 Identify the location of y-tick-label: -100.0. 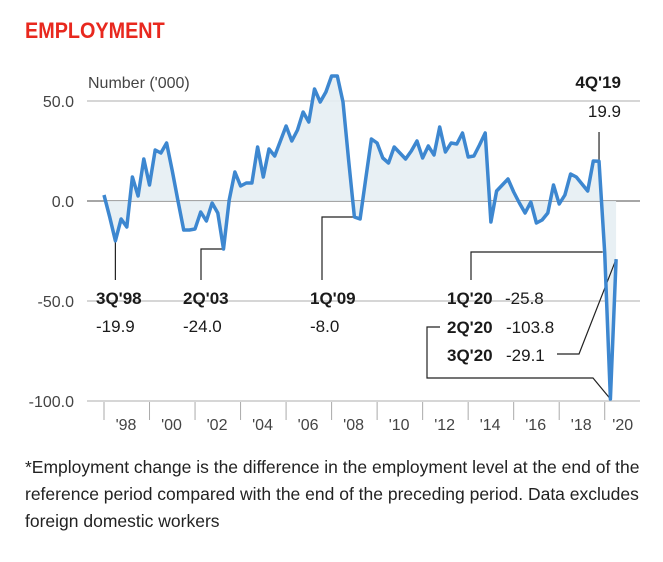
(51, 402).